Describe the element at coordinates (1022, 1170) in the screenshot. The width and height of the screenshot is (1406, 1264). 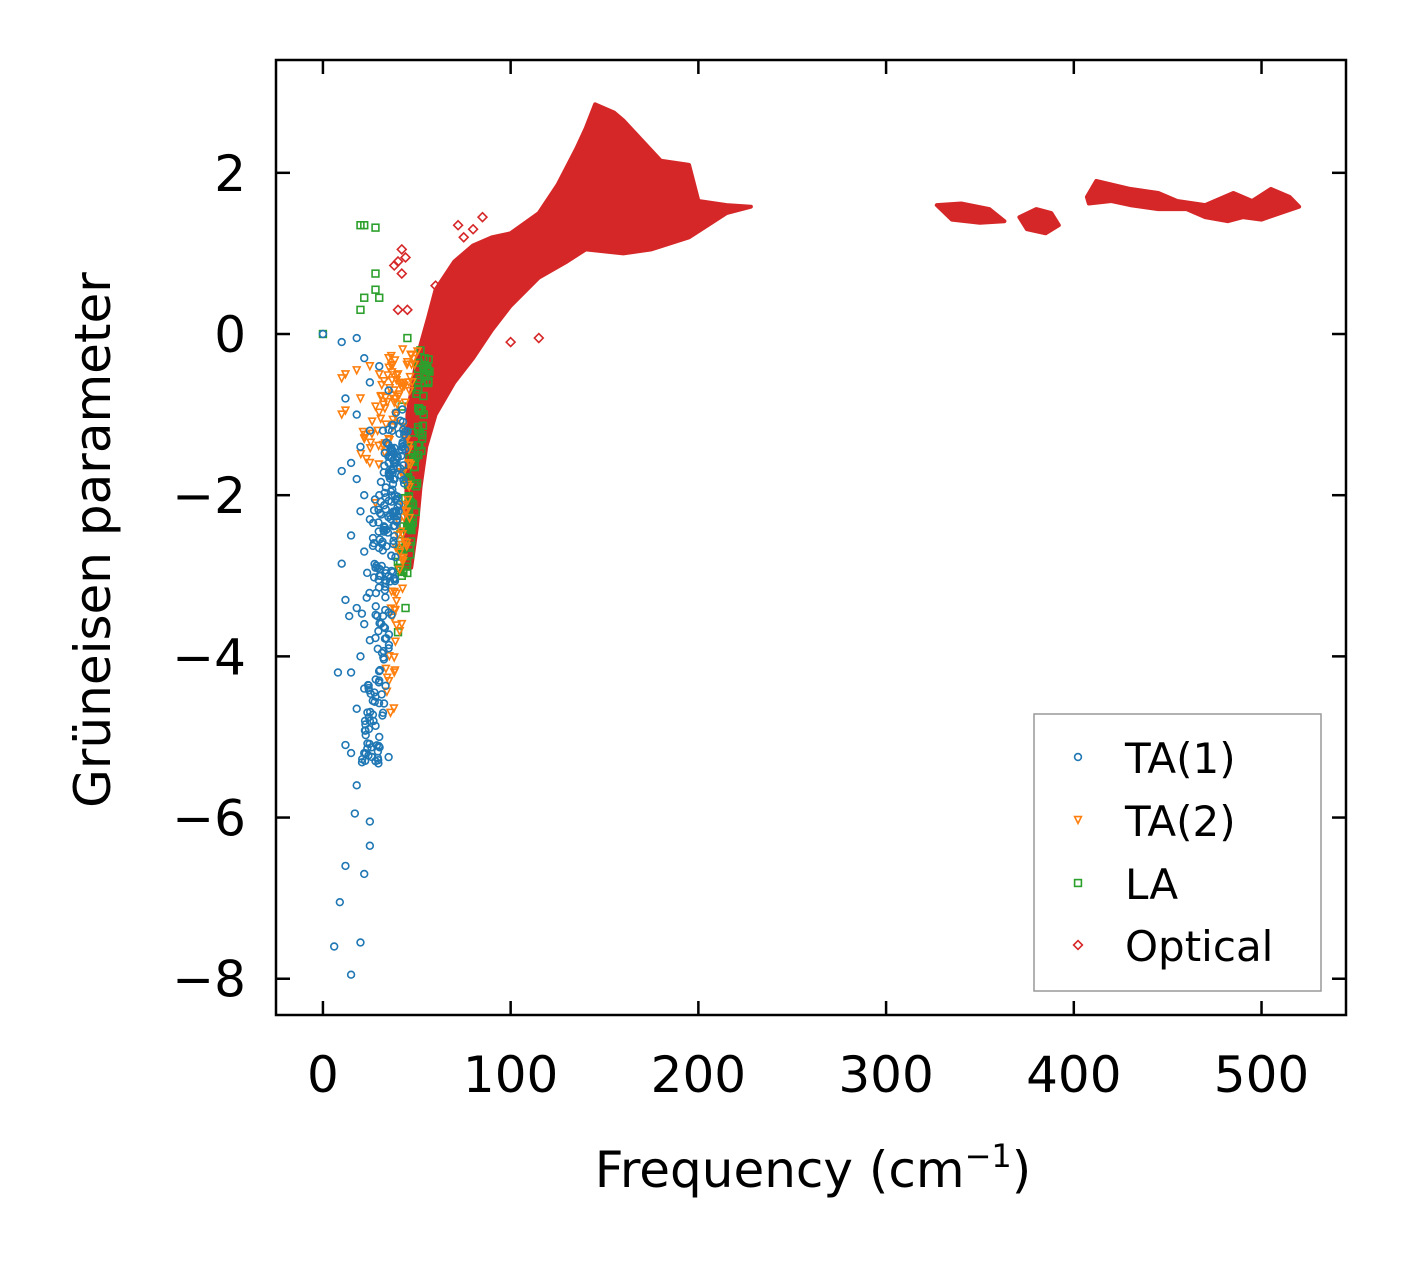
I see `x-axis-label-close: )` at that location.